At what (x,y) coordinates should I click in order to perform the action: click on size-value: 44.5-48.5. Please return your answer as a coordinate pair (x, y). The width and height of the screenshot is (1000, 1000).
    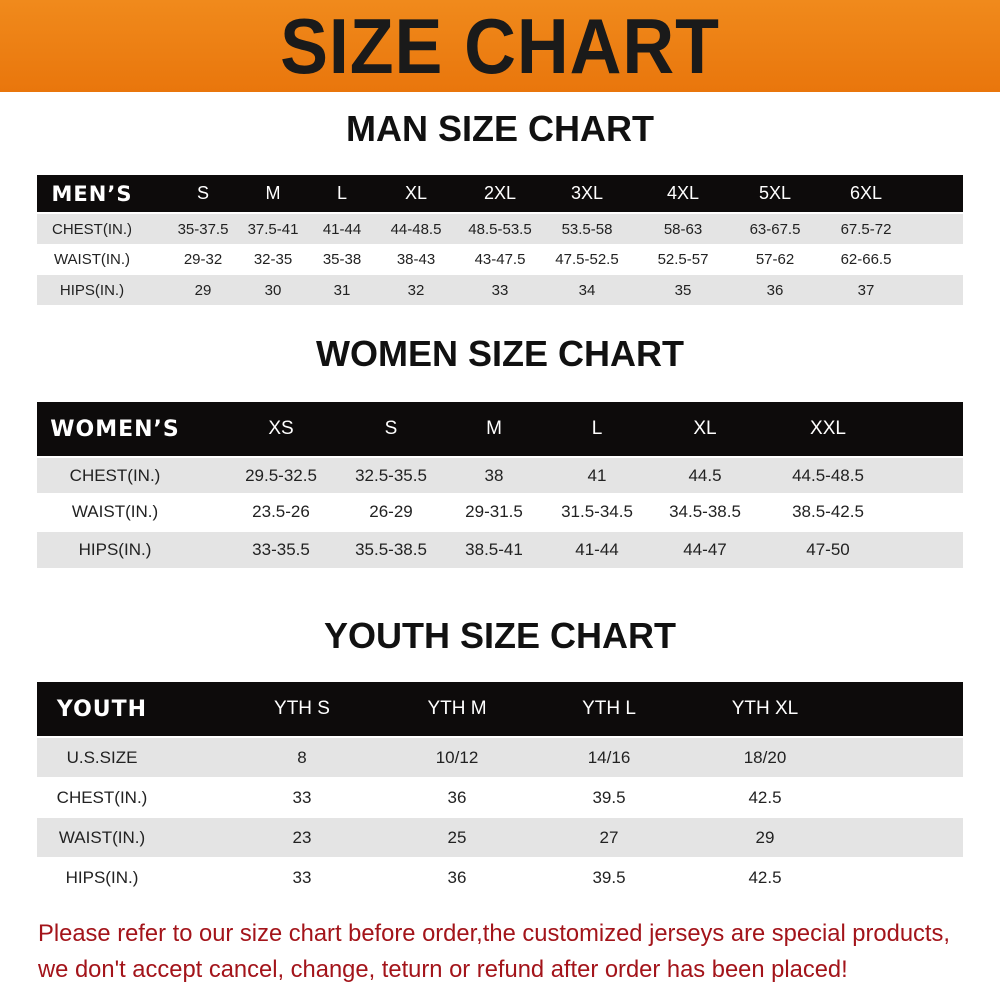
    Looking at the image, I should click on (828, 475).